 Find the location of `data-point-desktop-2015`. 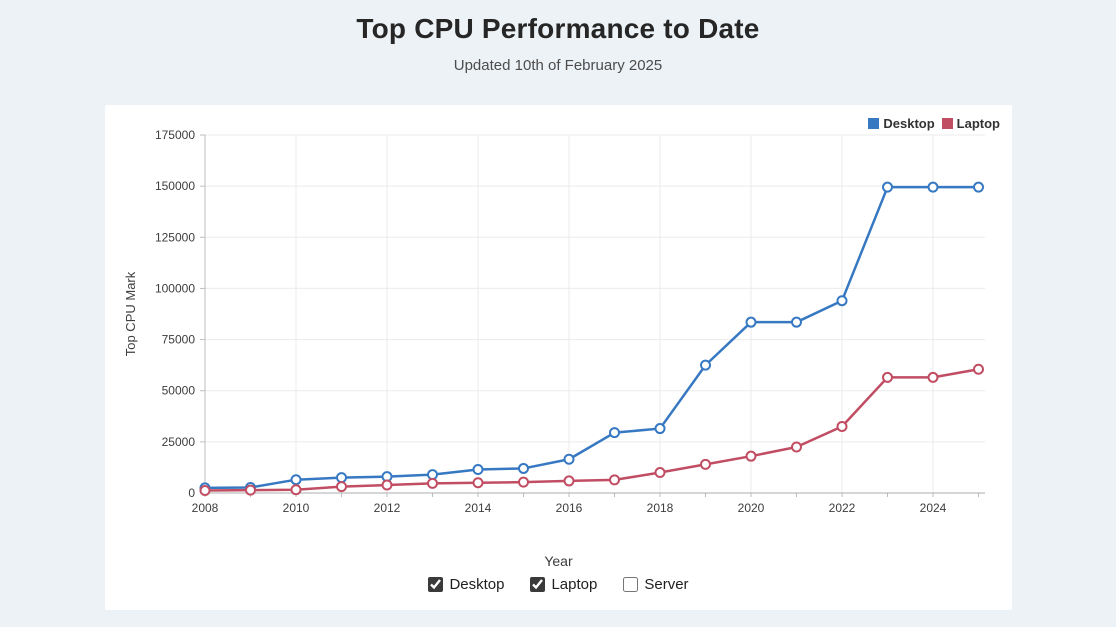

data-point-desktop-2015 is located at coordinates (523, 468).